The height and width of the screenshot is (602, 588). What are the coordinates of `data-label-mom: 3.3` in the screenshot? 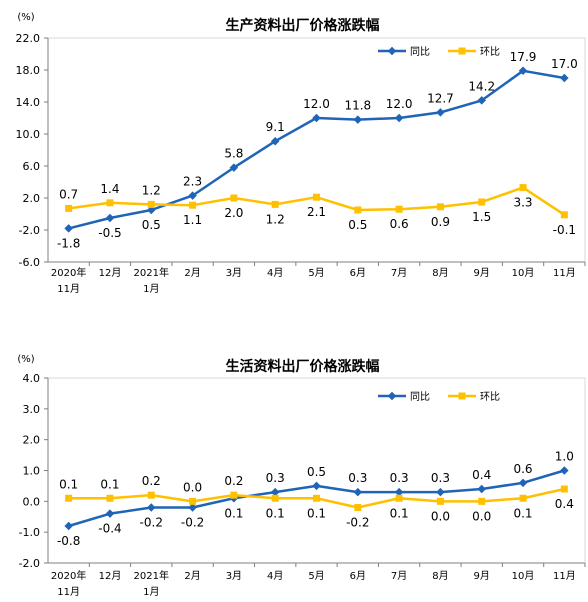 It's located at (522, 203).